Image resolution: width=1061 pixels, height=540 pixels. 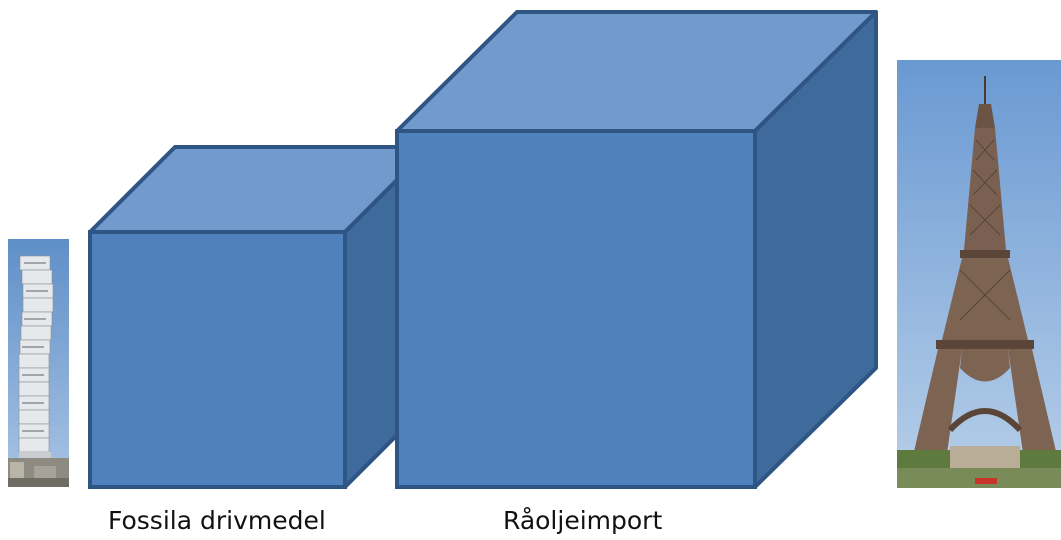 What do you see at coordinates (38, 363) in the screenshot?
I see `turning-torso-photo` at bounding box center [38, 363].